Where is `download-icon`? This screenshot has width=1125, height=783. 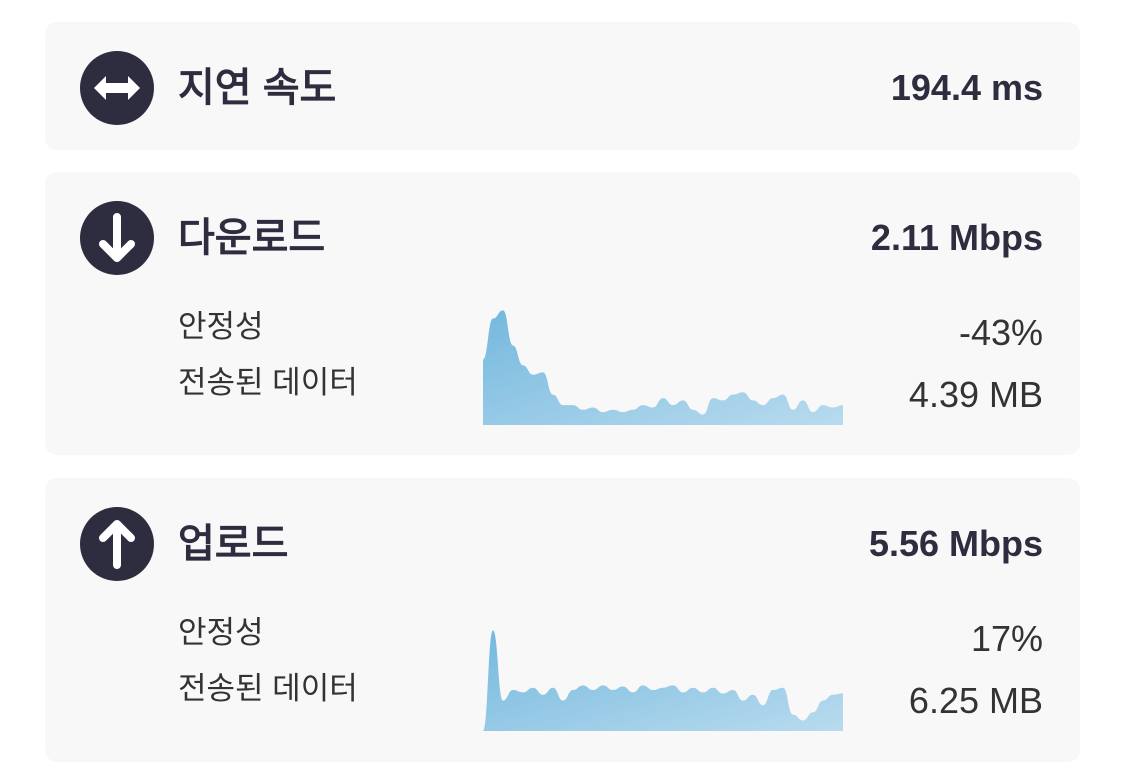 download-icon is located at coordinates (117, 238).